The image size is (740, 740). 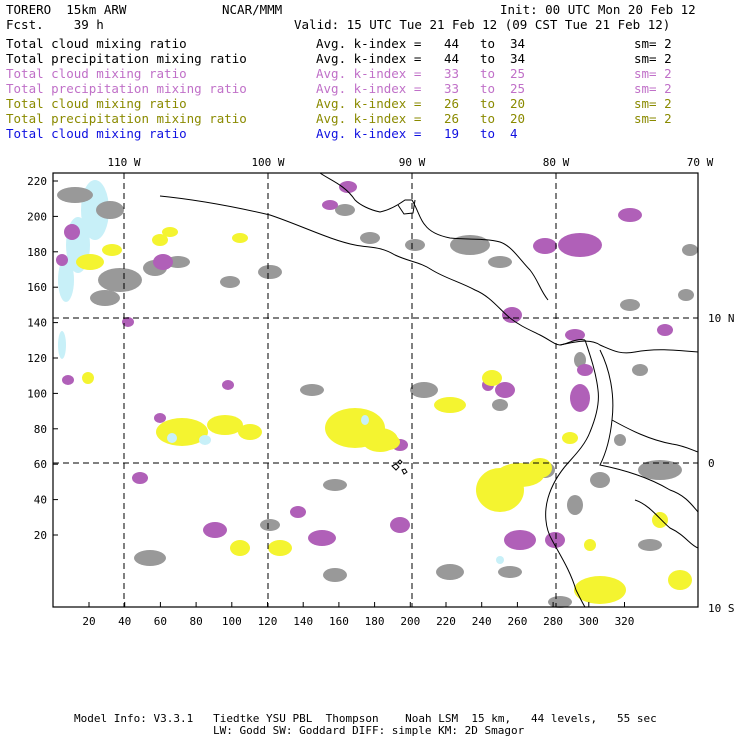 I want to click on legend-from: 26, so click(x=452, y=118).